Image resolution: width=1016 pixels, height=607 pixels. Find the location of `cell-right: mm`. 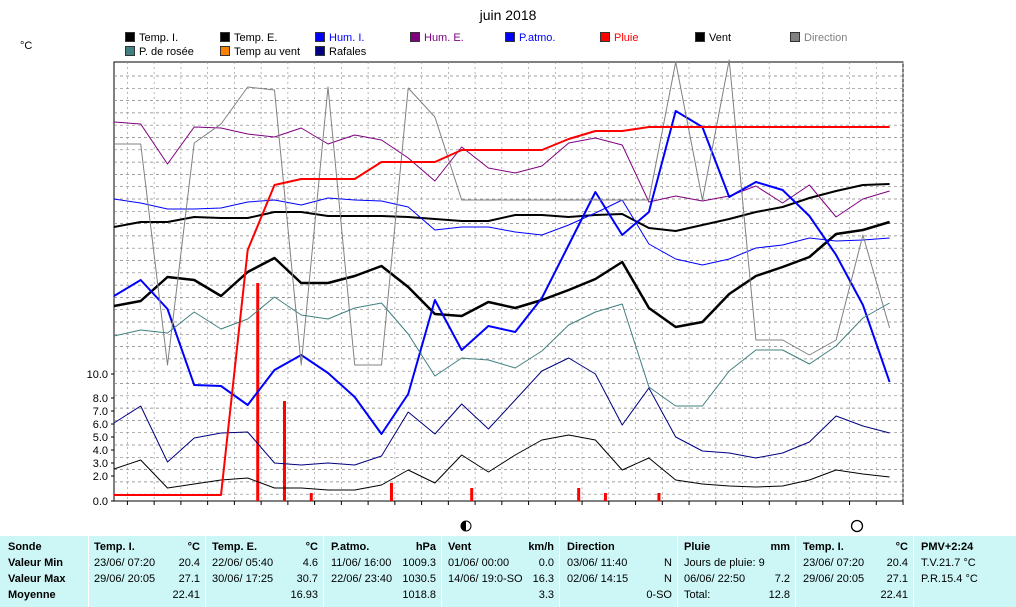

cell-right: mm is located at coordinates (780, 547).